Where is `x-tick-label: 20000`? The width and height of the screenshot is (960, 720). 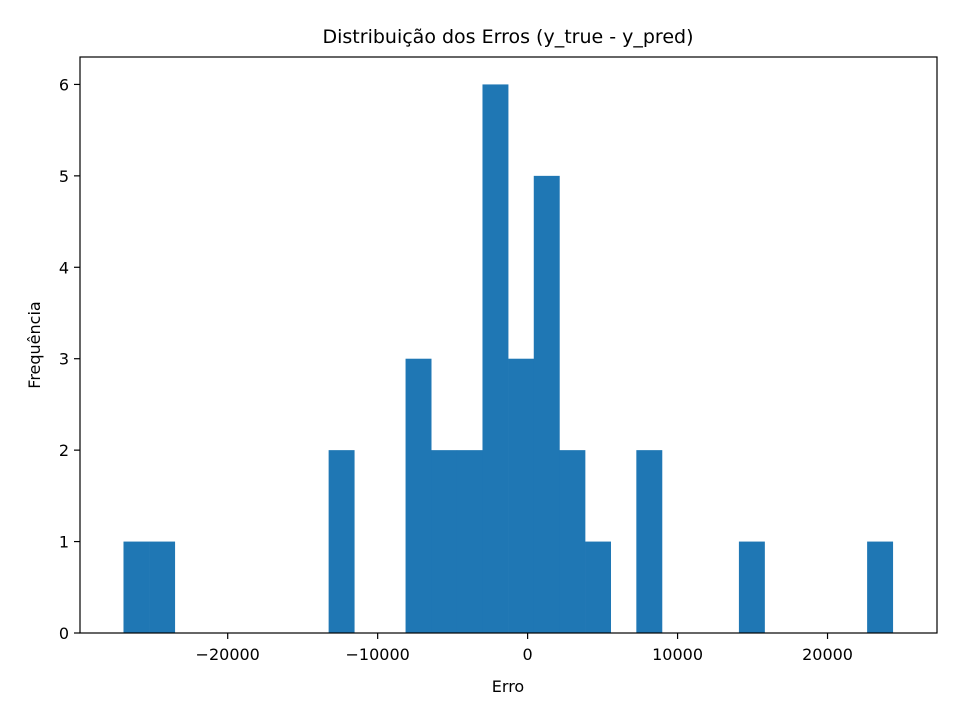
x-tick-label: 20000 is located at coordinates (827, 654).